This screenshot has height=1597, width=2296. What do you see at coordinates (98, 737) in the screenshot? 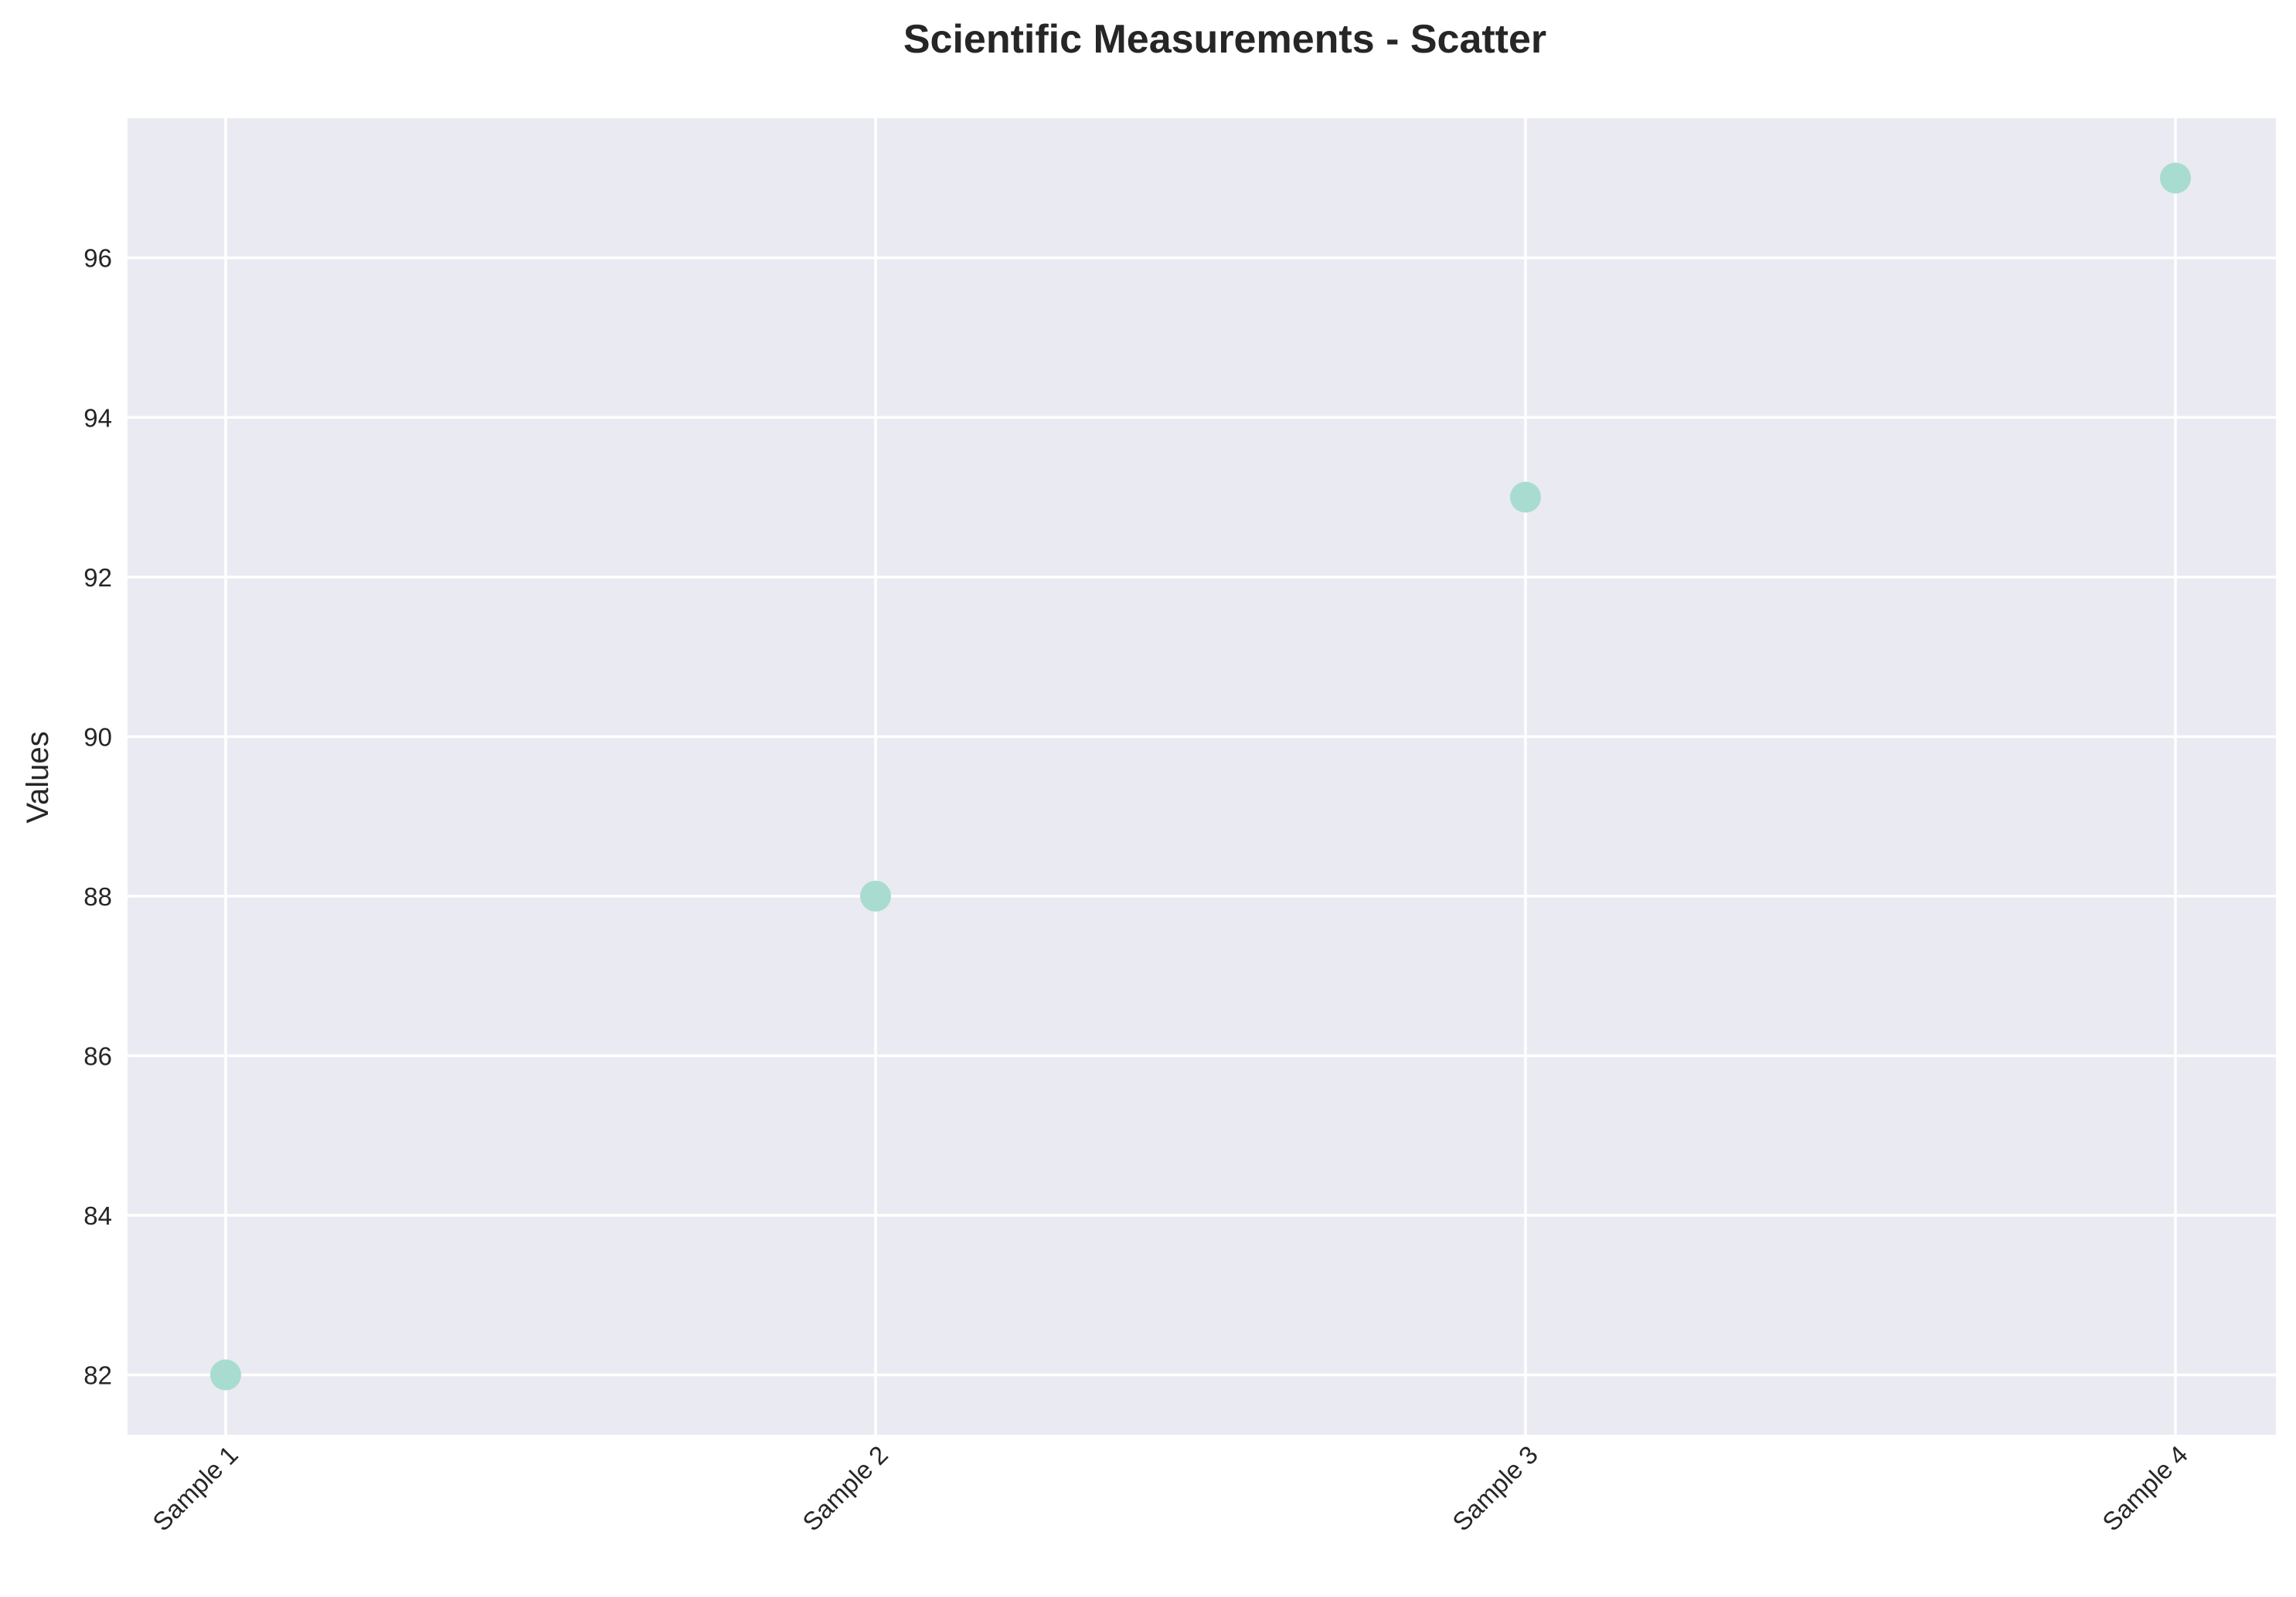
I see `y-tick-label: 90` at bounding box center [98, 737].